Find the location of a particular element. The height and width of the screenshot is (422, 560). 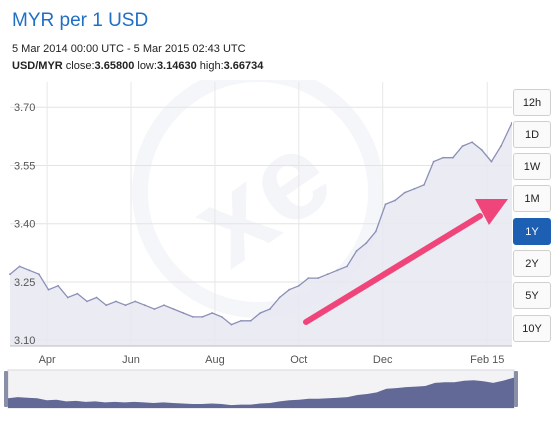

range-button-10y: 10Y is located at coordinates (532, 328).